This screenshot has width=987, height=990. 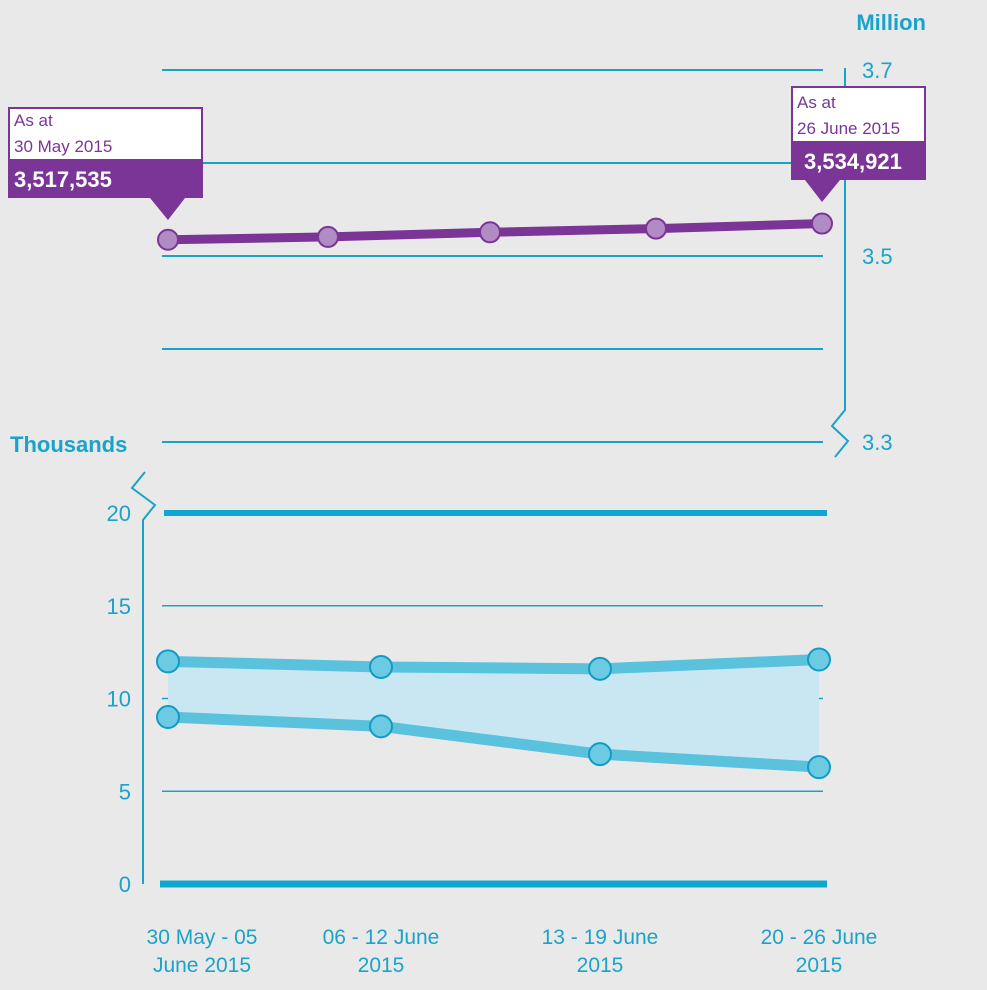 I want to click on callout-line-2: 30 May 2015, so click(x=63, y=146).